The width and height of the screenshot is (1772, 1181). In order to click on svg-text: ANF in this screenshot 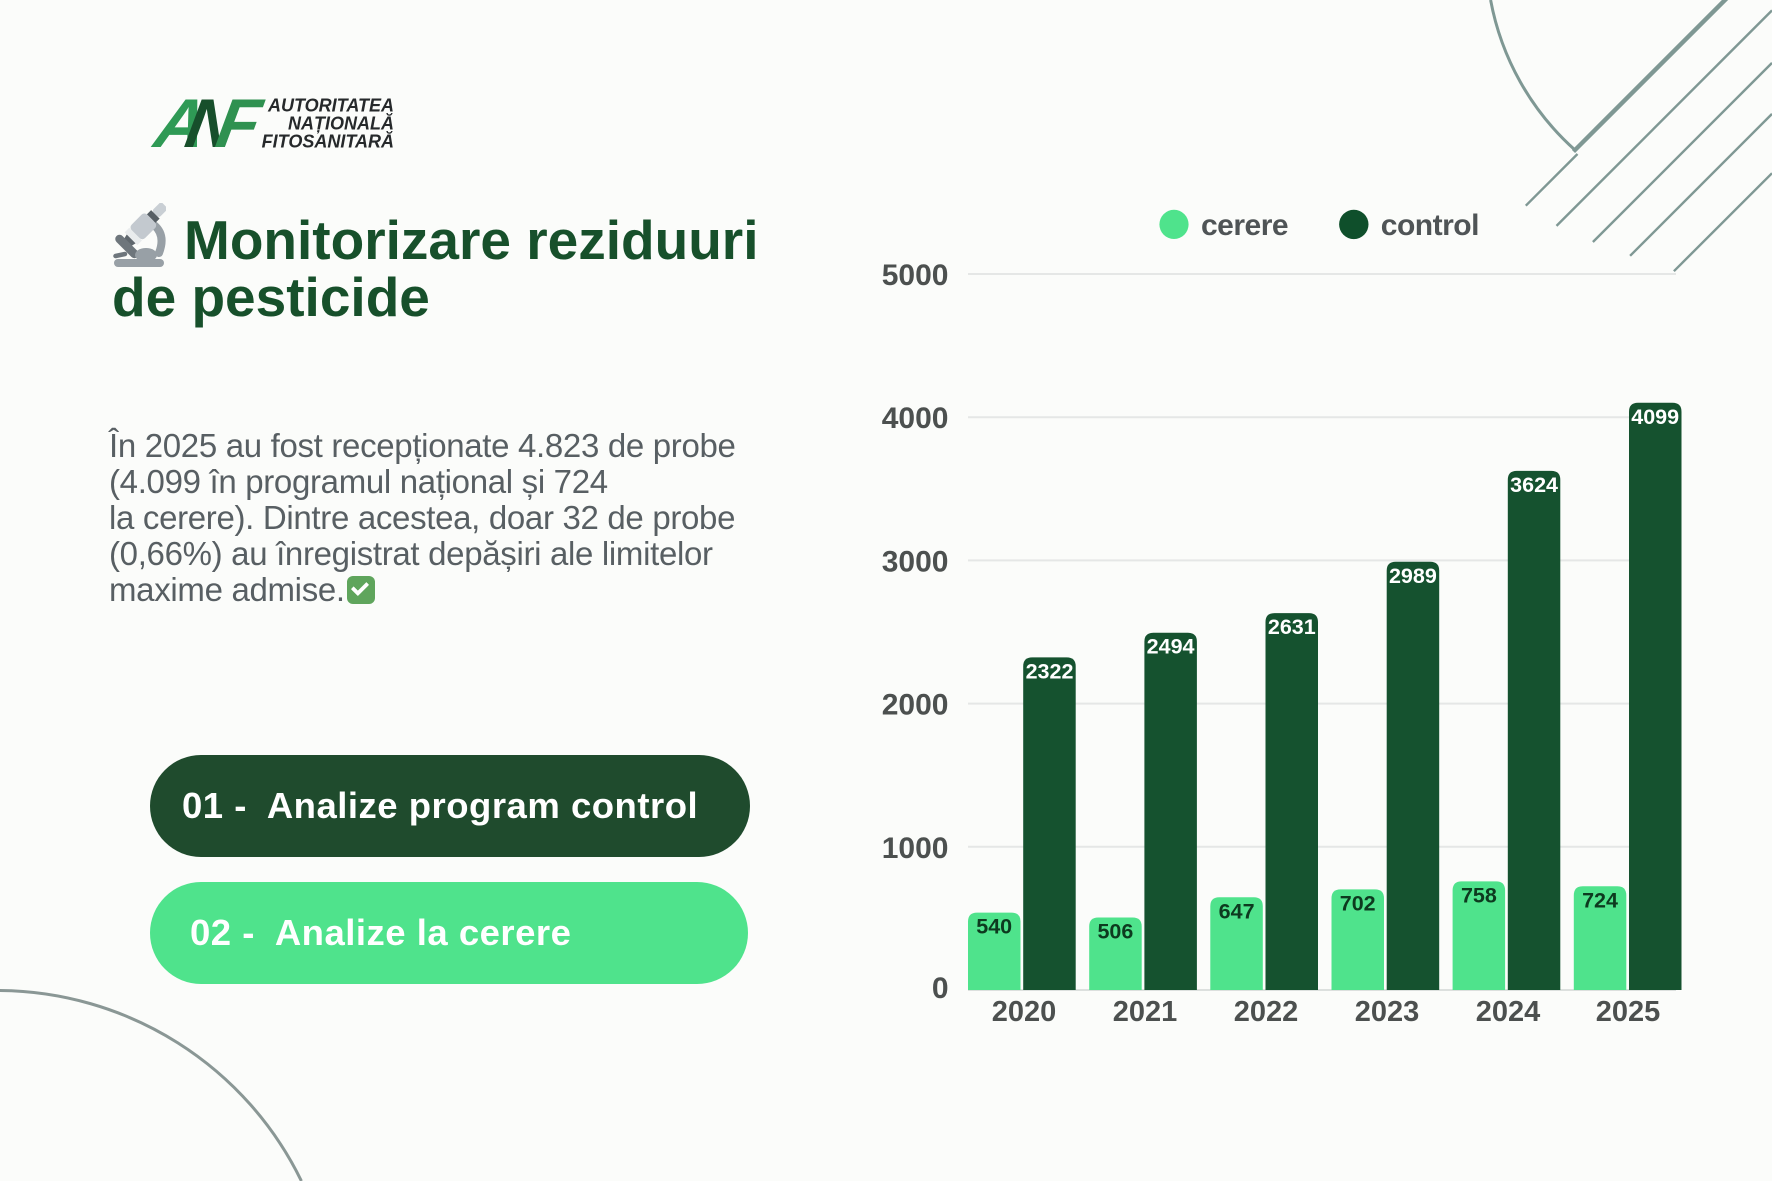, I will do `click(207, 122)`.